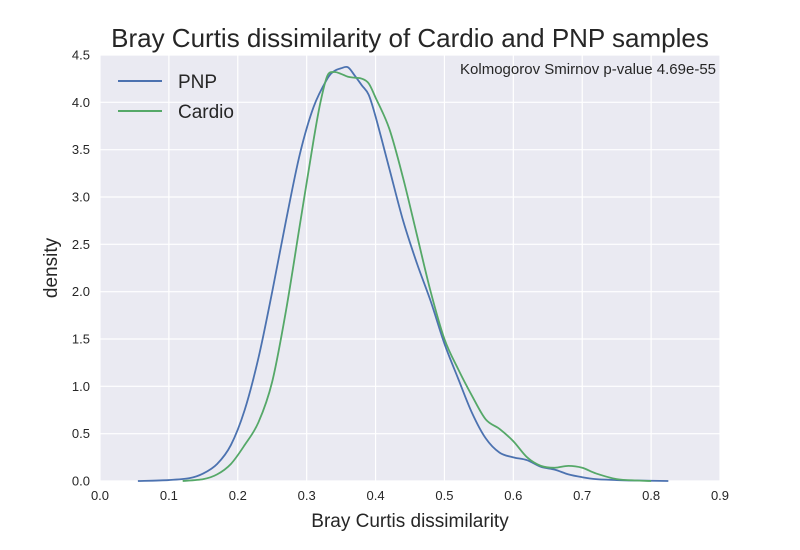 This screenshot has width=800, height=550. I want to click on x-tick-label: 0.8, so click(651, 495).